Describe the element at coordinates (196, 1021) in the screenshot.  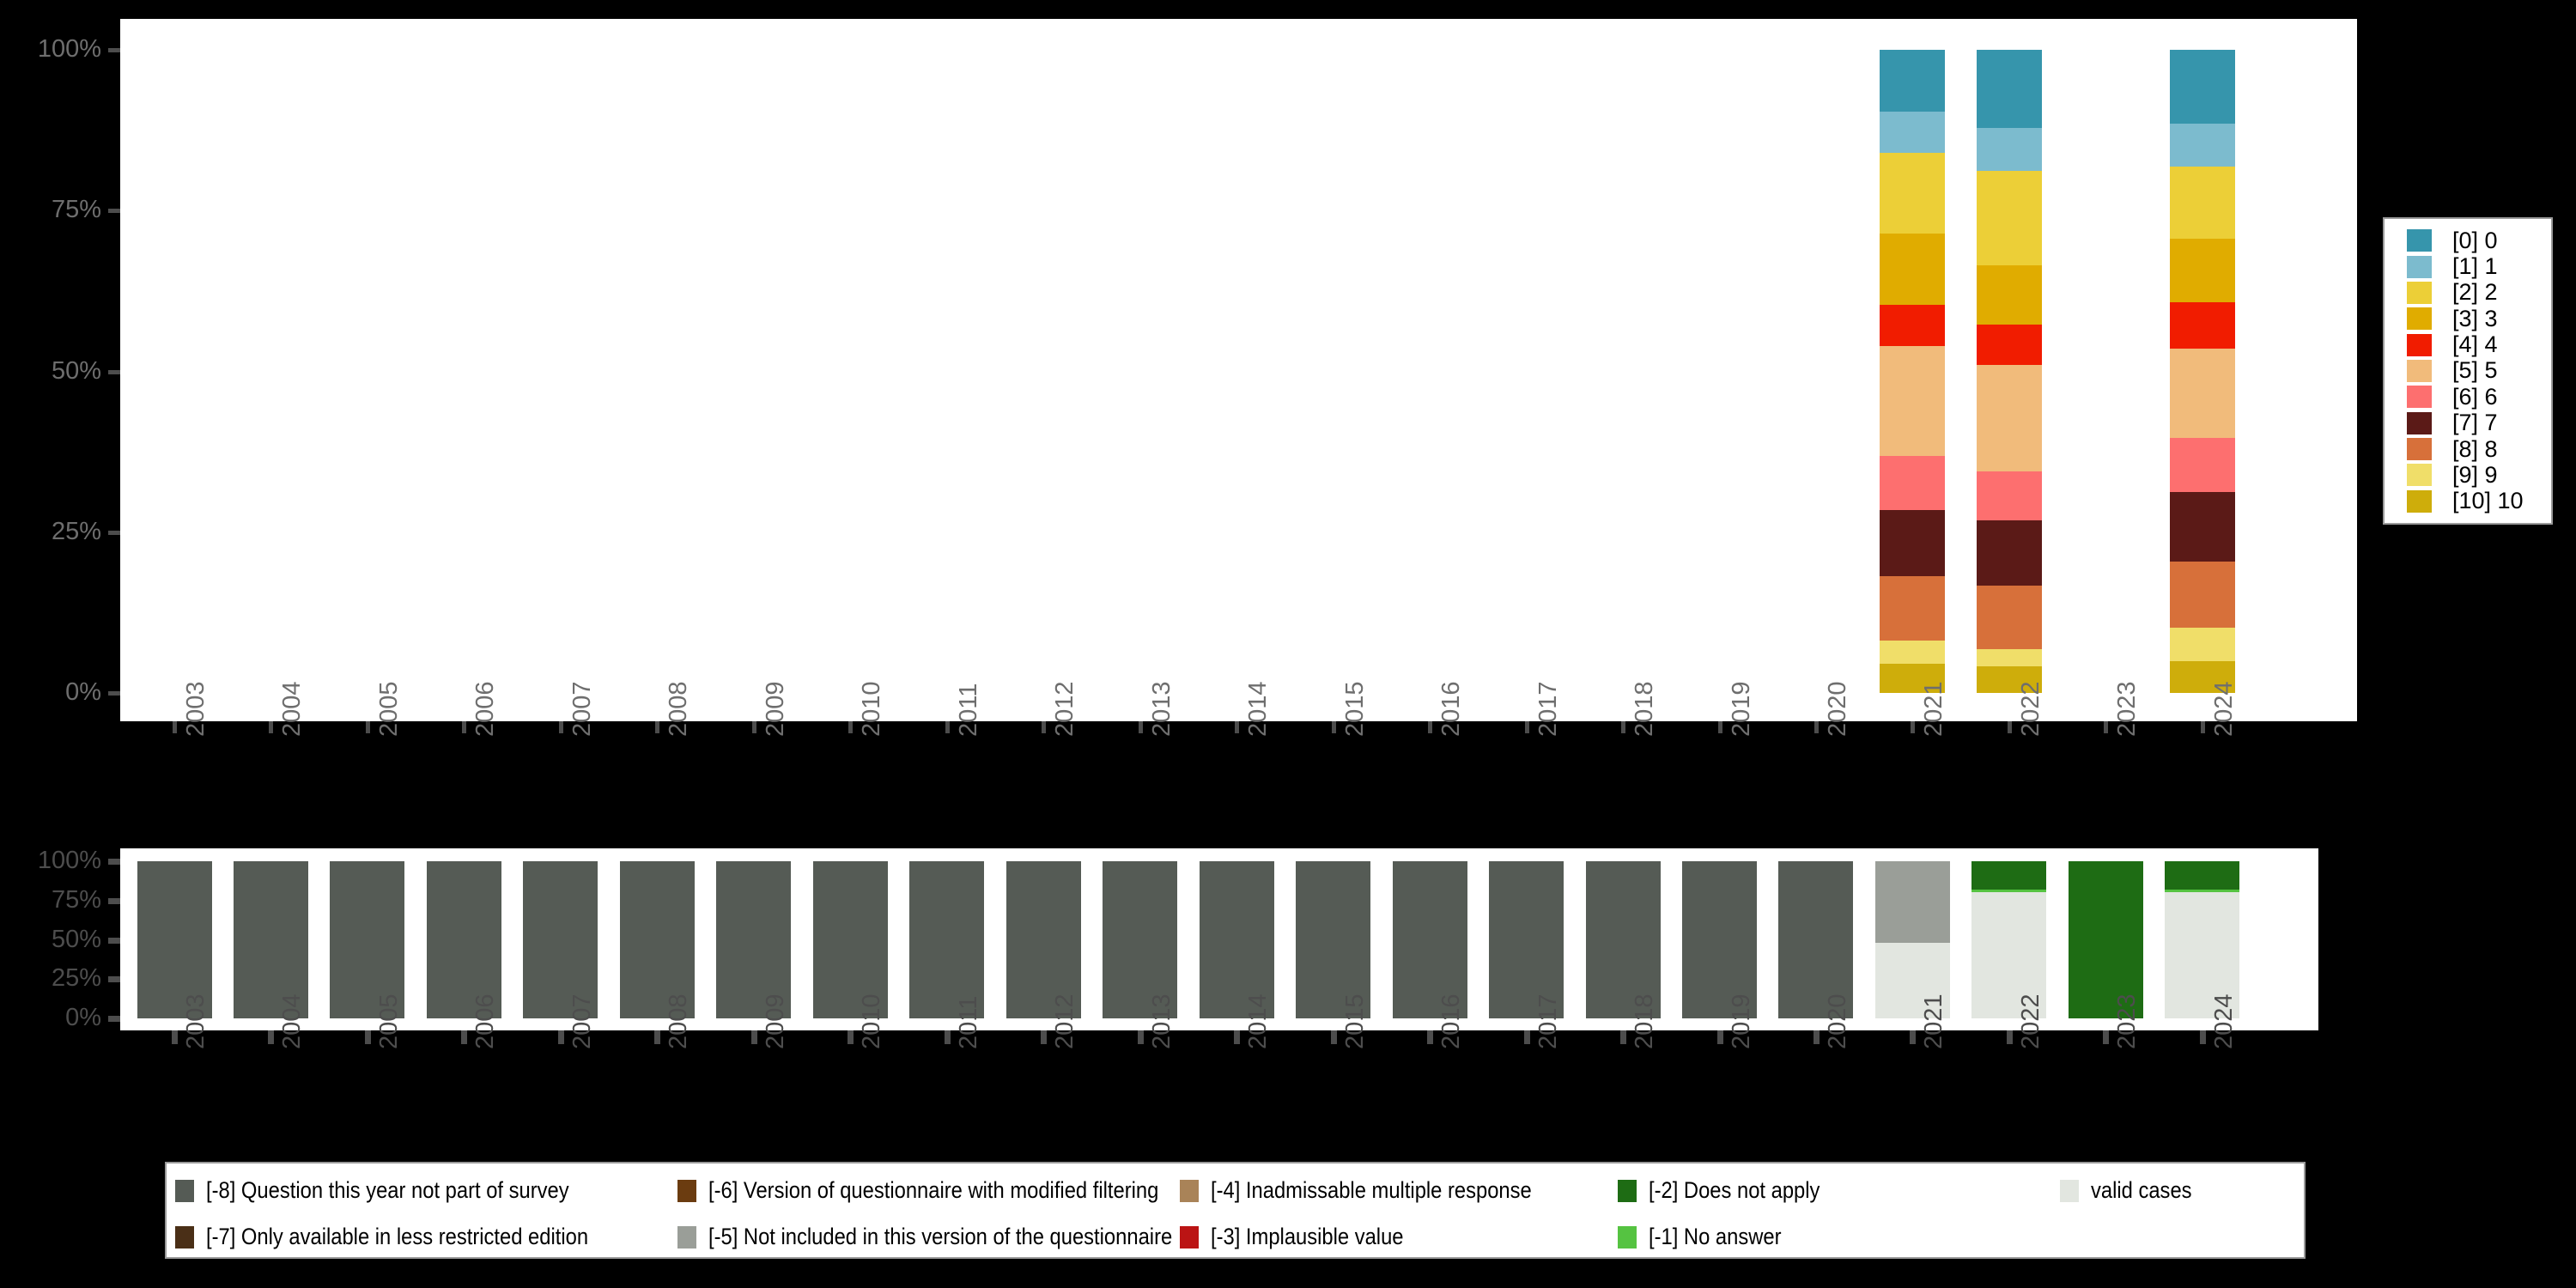
I see `bottom-x-axis-label-2003: 2003` at that location.